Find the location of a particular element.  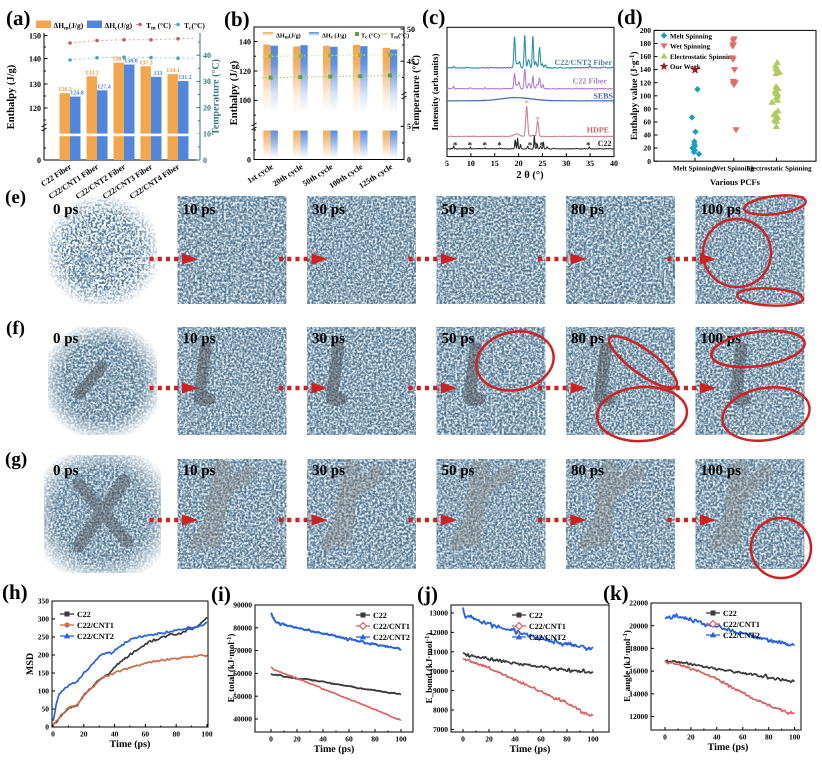

svg-text: E_angle (kJ·mol-1) is located at coordinates (627, 666).